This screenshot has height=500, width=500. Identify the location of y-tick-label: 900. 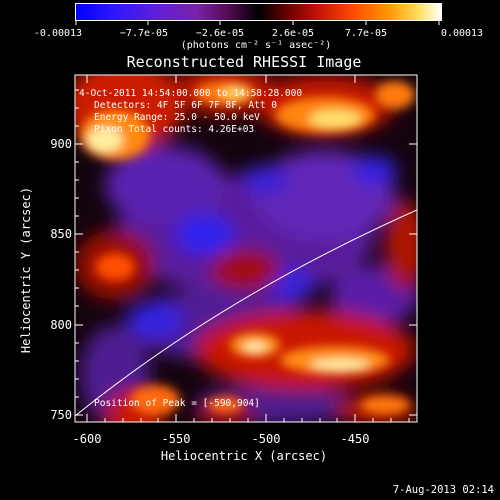
(61, 144).